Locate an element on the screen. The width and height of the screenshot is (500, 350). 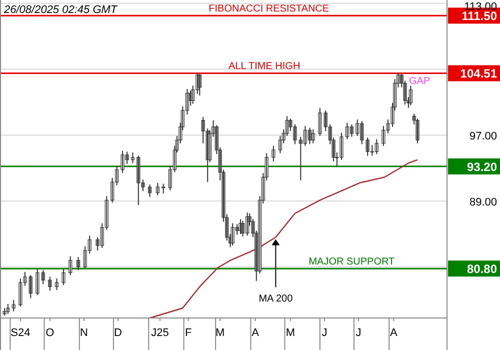
x-tick-label: D is located at coordinates (118, 333).